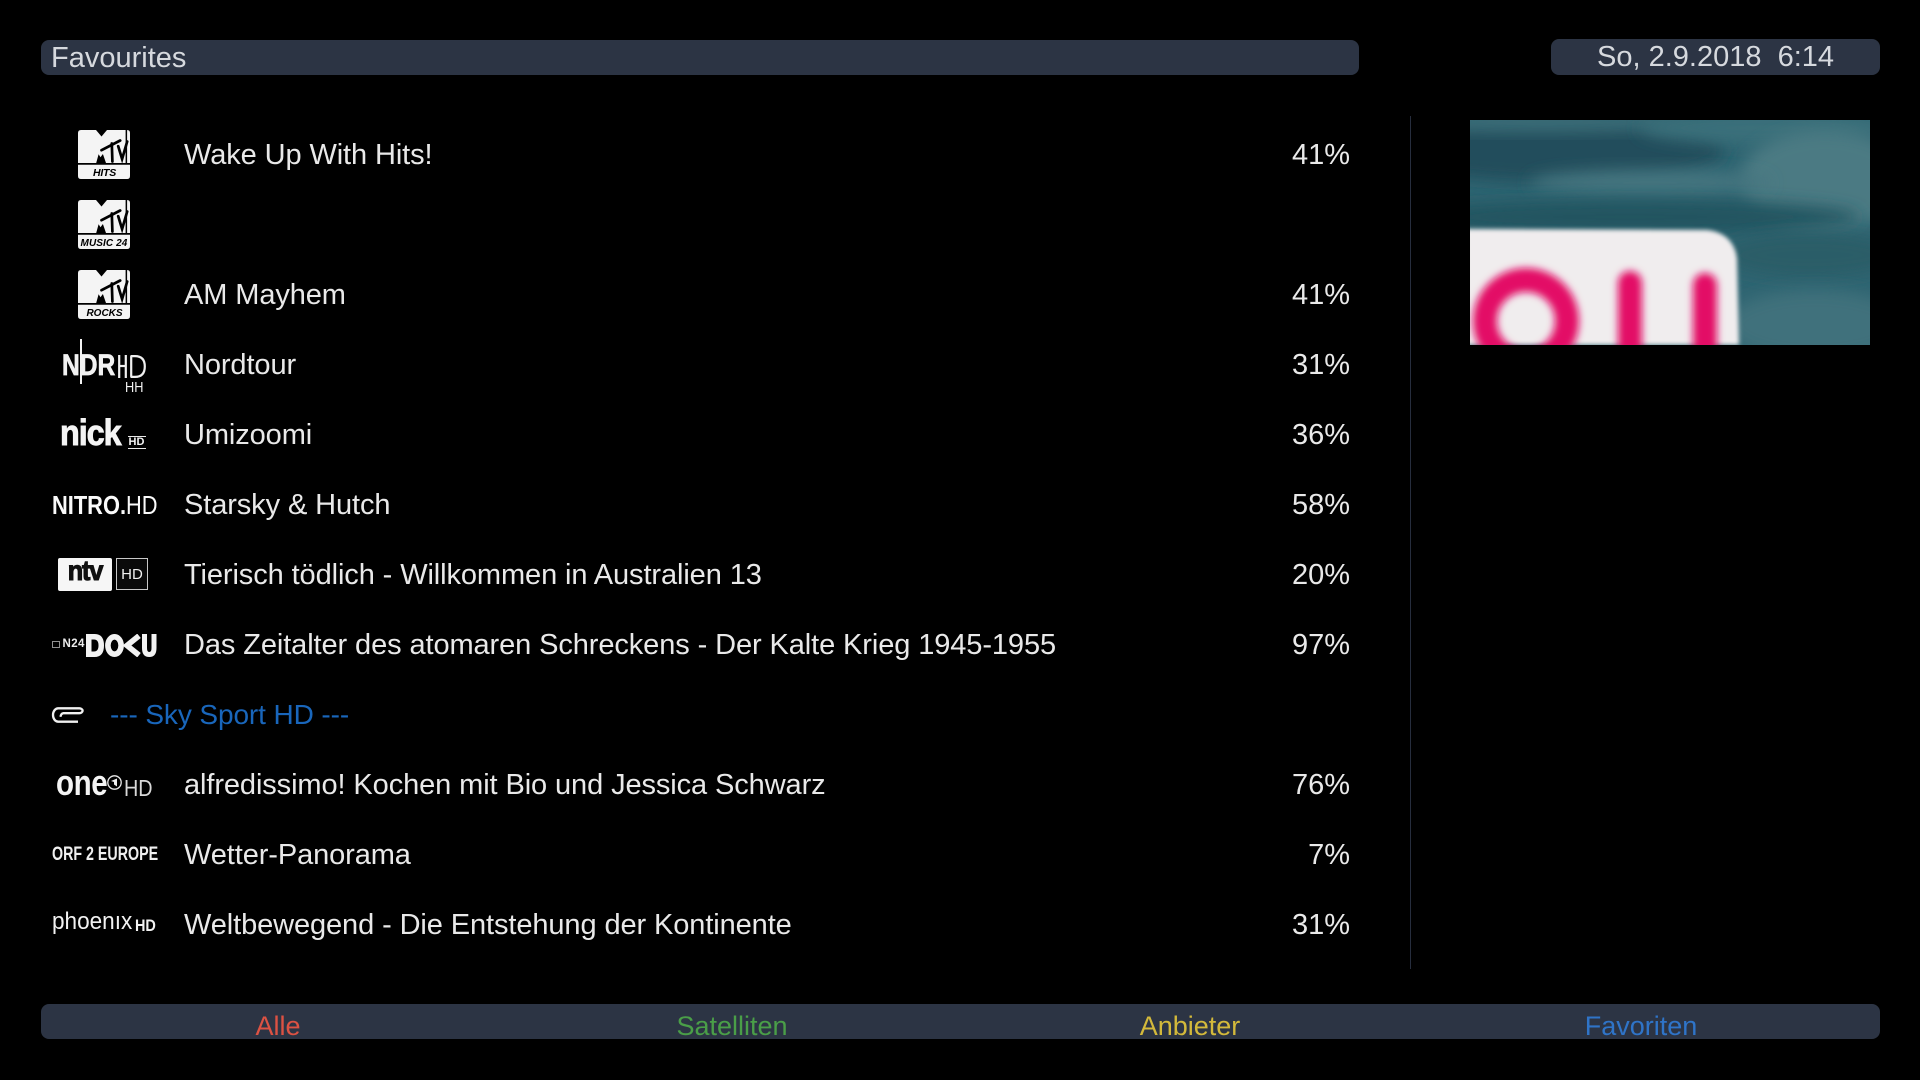  I want to click on svg-text: MUSIC 24, so click(104, 243).